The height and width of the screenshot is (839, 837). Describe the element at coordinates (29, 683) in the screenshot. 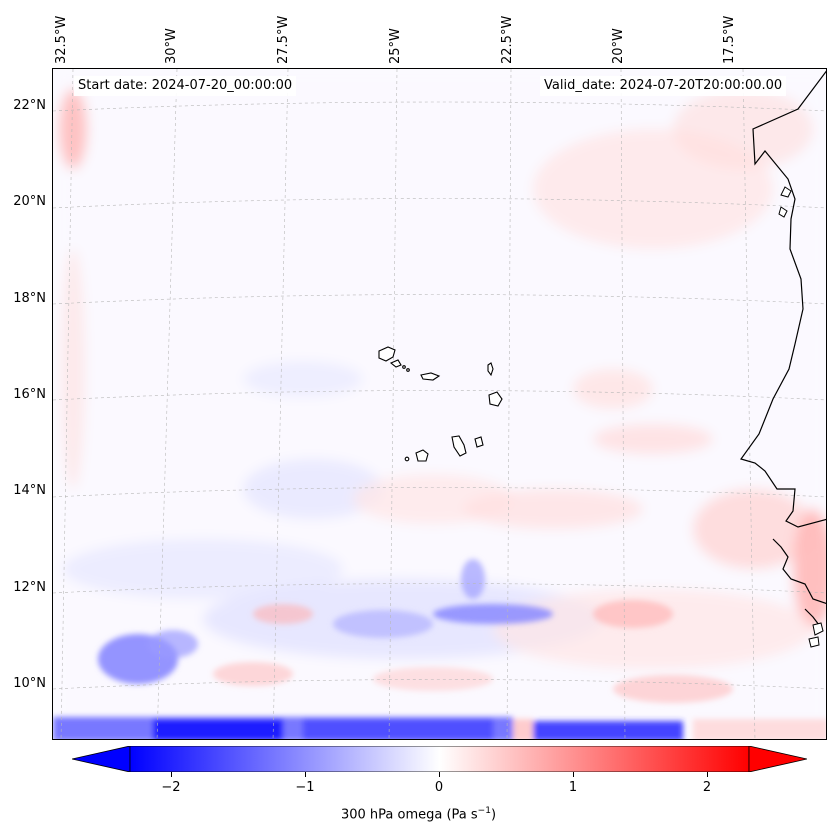

I see `lat-label-10n: 10°N` at that location.